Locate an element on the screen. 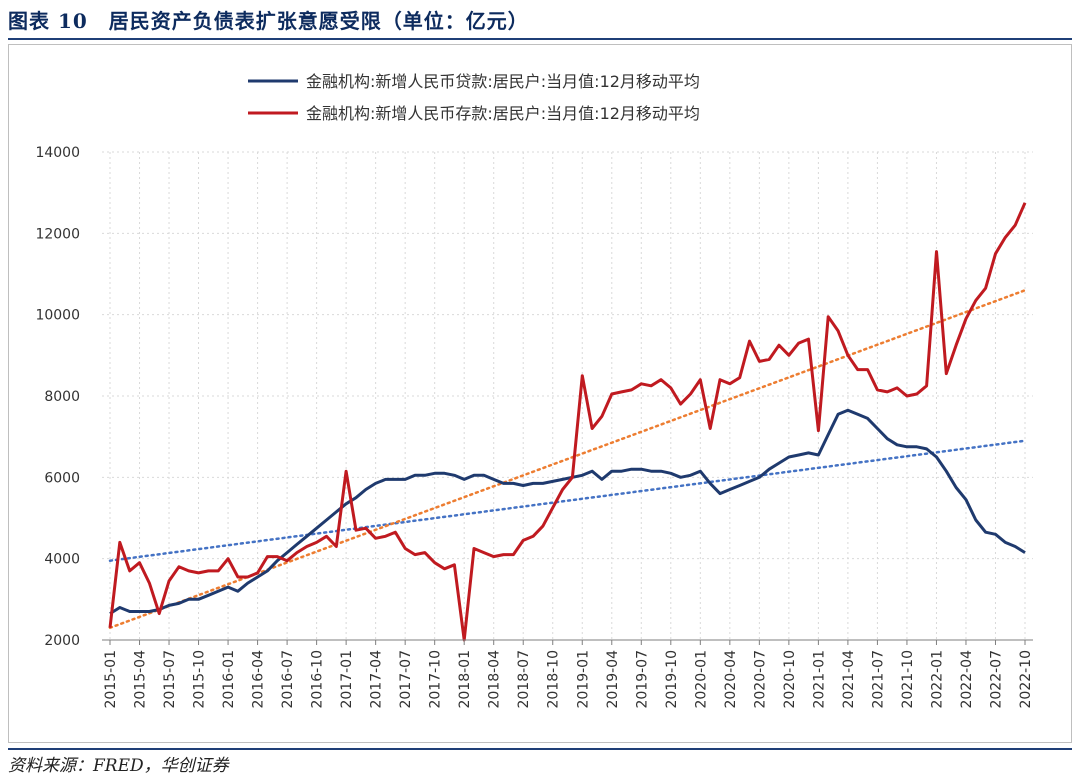 This screenshot has height=782, width=1080. x-tick-label: 2018-04 is located at coordinates (495, 679).